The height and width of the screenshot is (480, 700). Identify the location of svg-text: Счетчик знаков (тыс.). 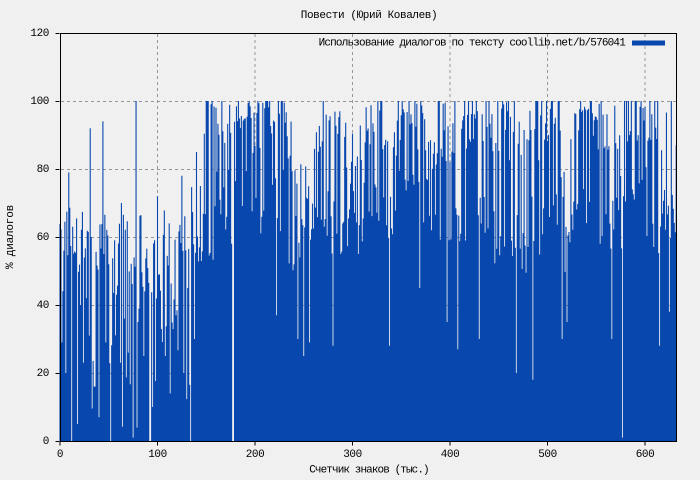
(369, 471).